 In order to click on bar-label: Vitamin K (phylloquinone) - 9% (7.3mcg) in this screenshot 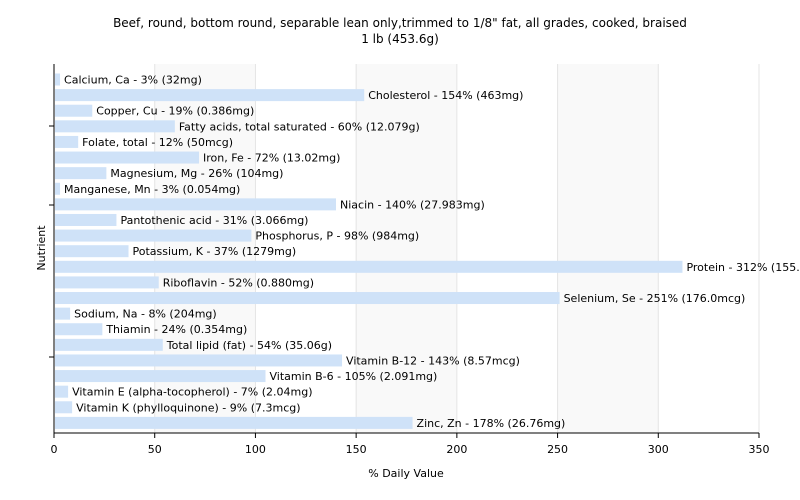, I will do `click(188, 407)`.